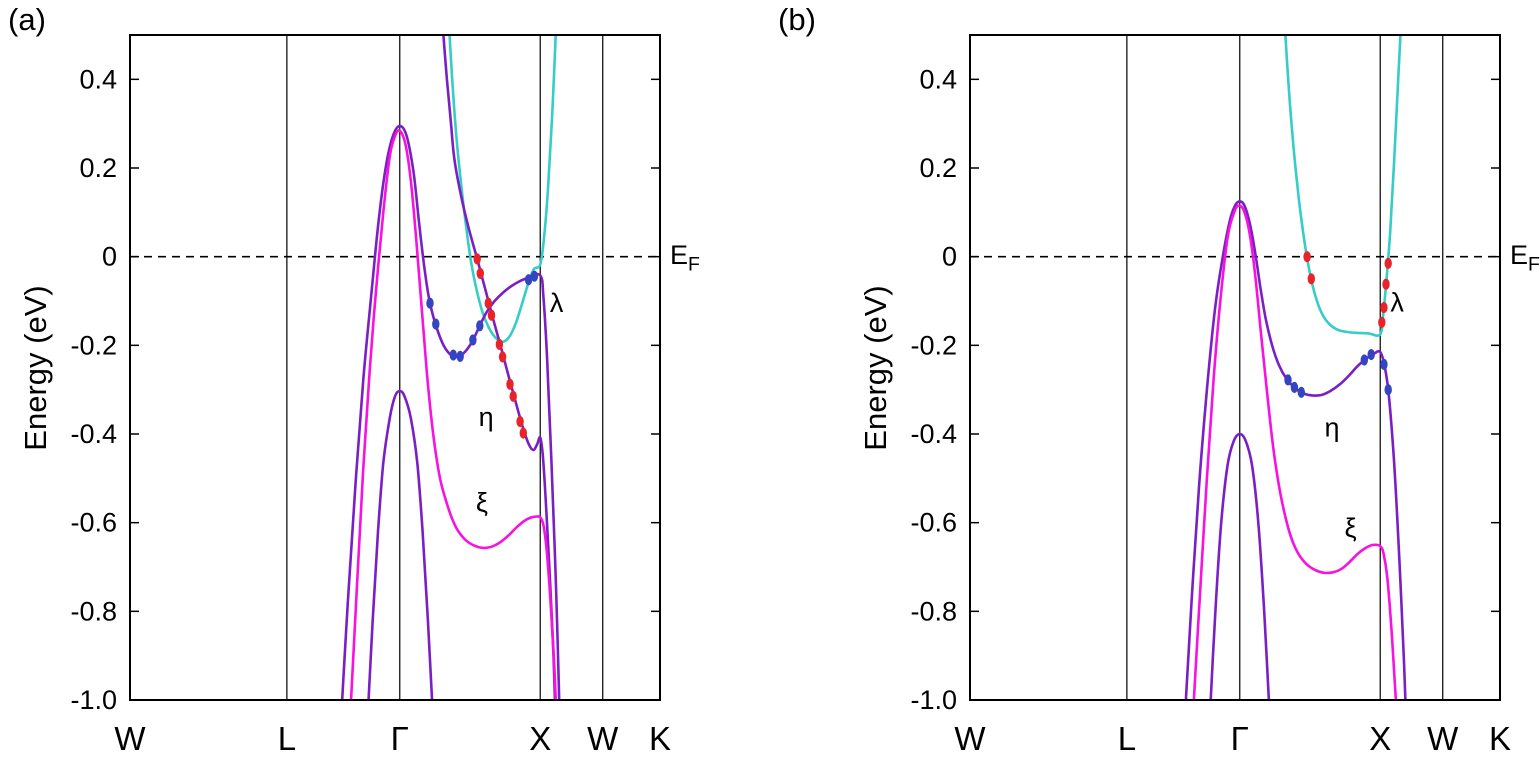 The height and width of the screenshot is (782, 1540). I want to click on band-light-valence-band, so click(499, 367).